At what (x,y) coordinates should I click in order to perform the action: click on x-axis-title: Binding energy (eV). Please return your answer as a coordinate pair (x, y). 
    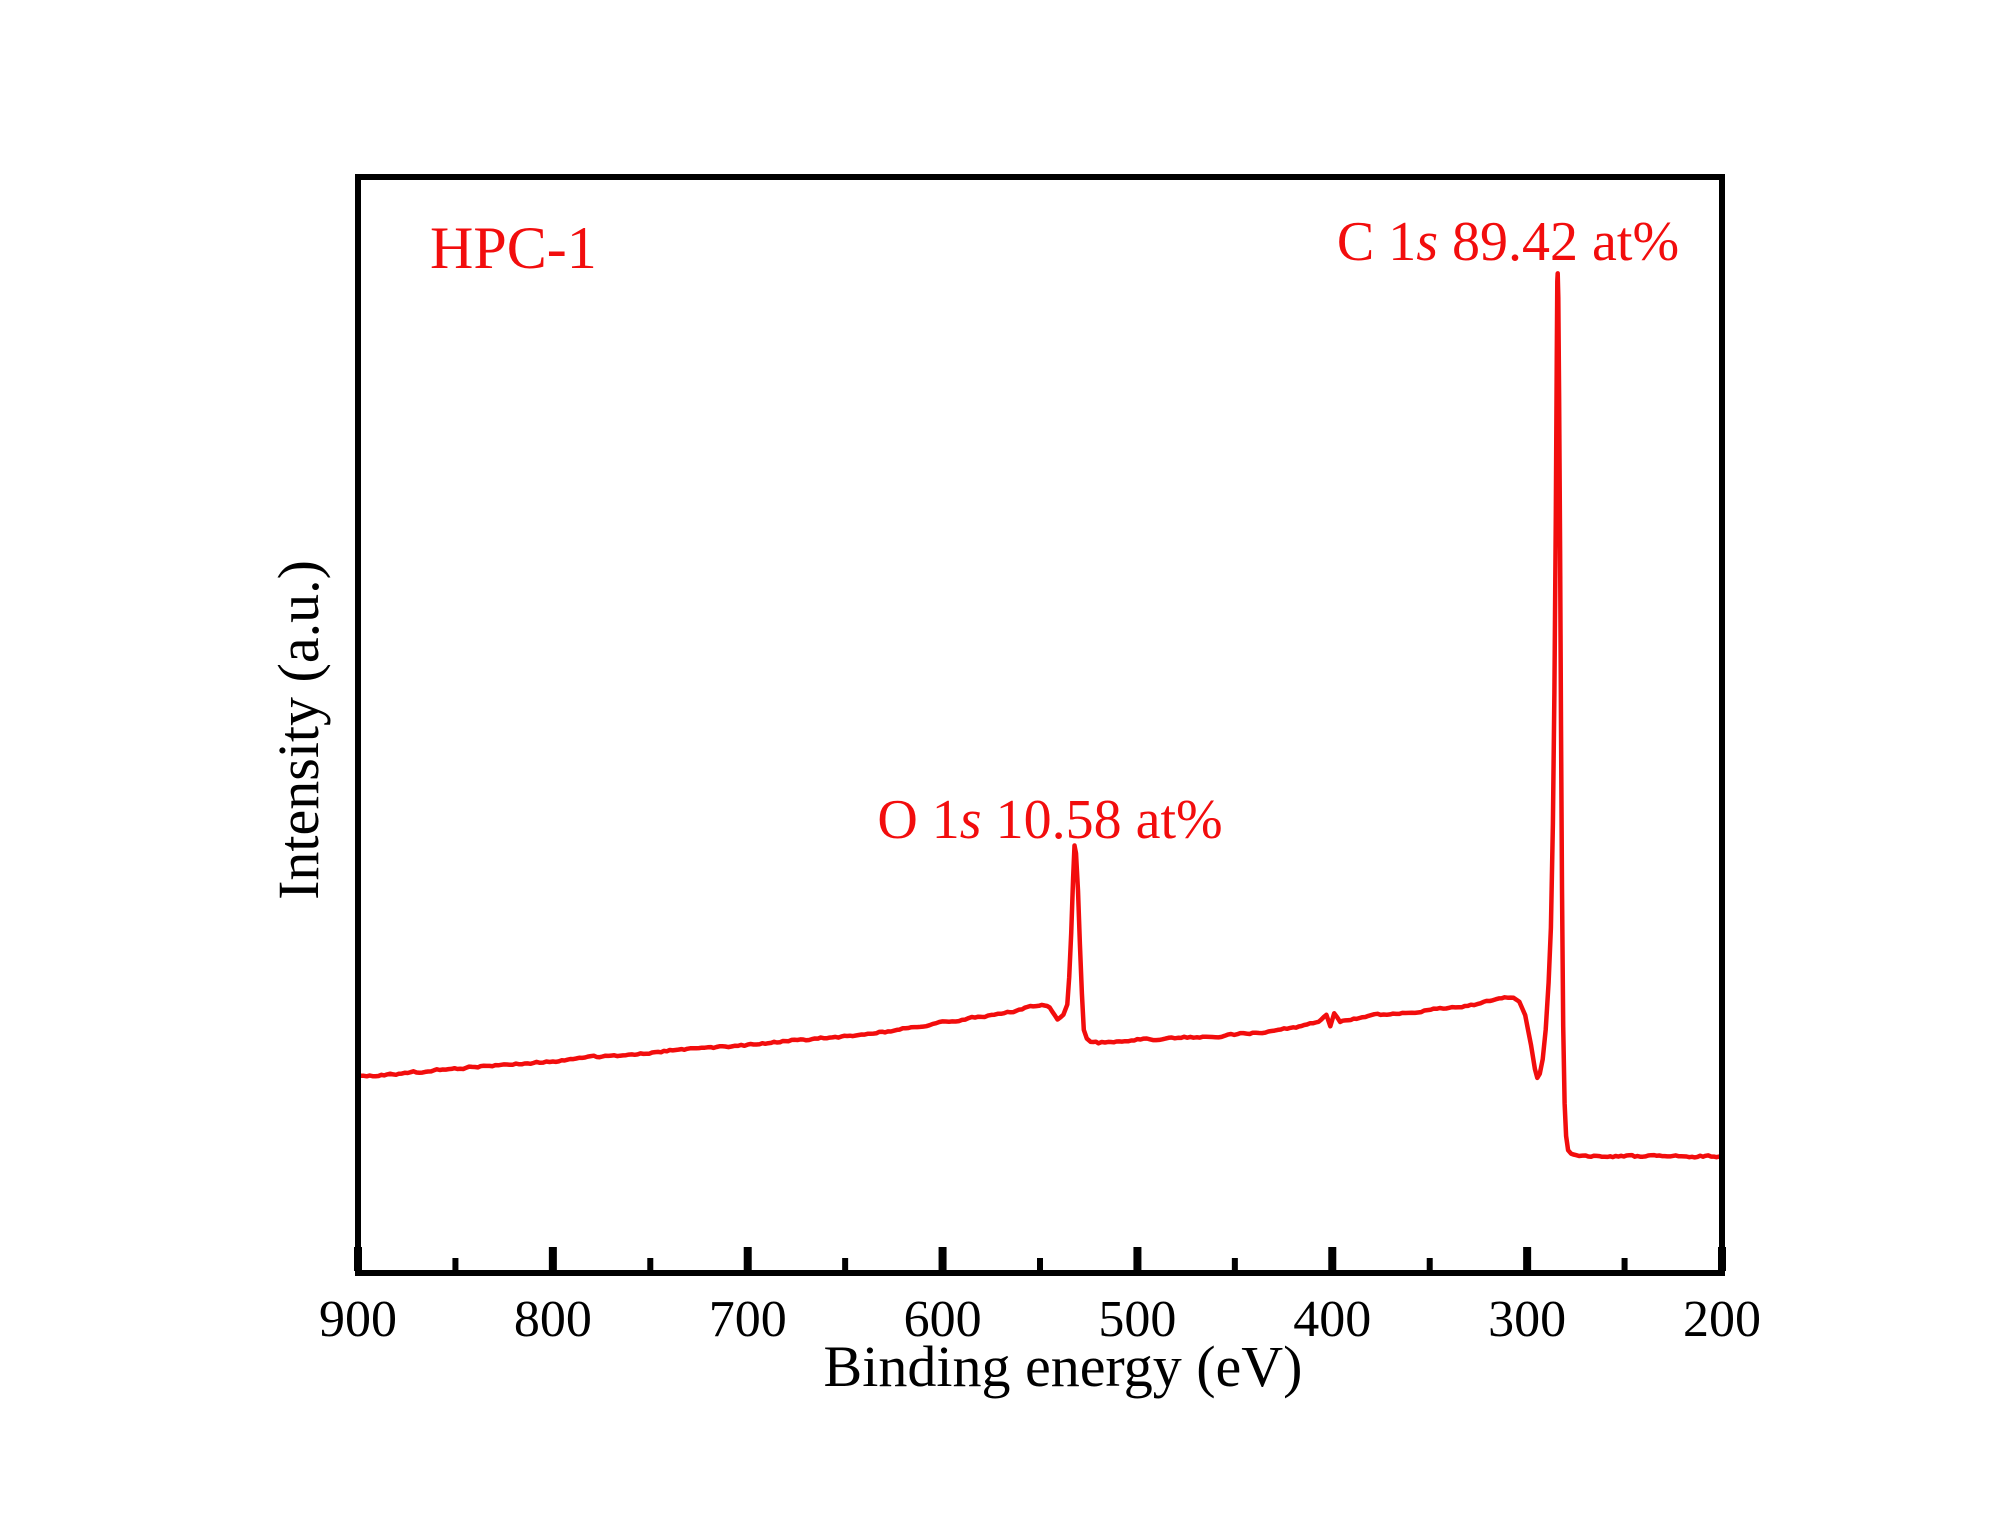
    Looking at the image, I should click on (1063, 1366).